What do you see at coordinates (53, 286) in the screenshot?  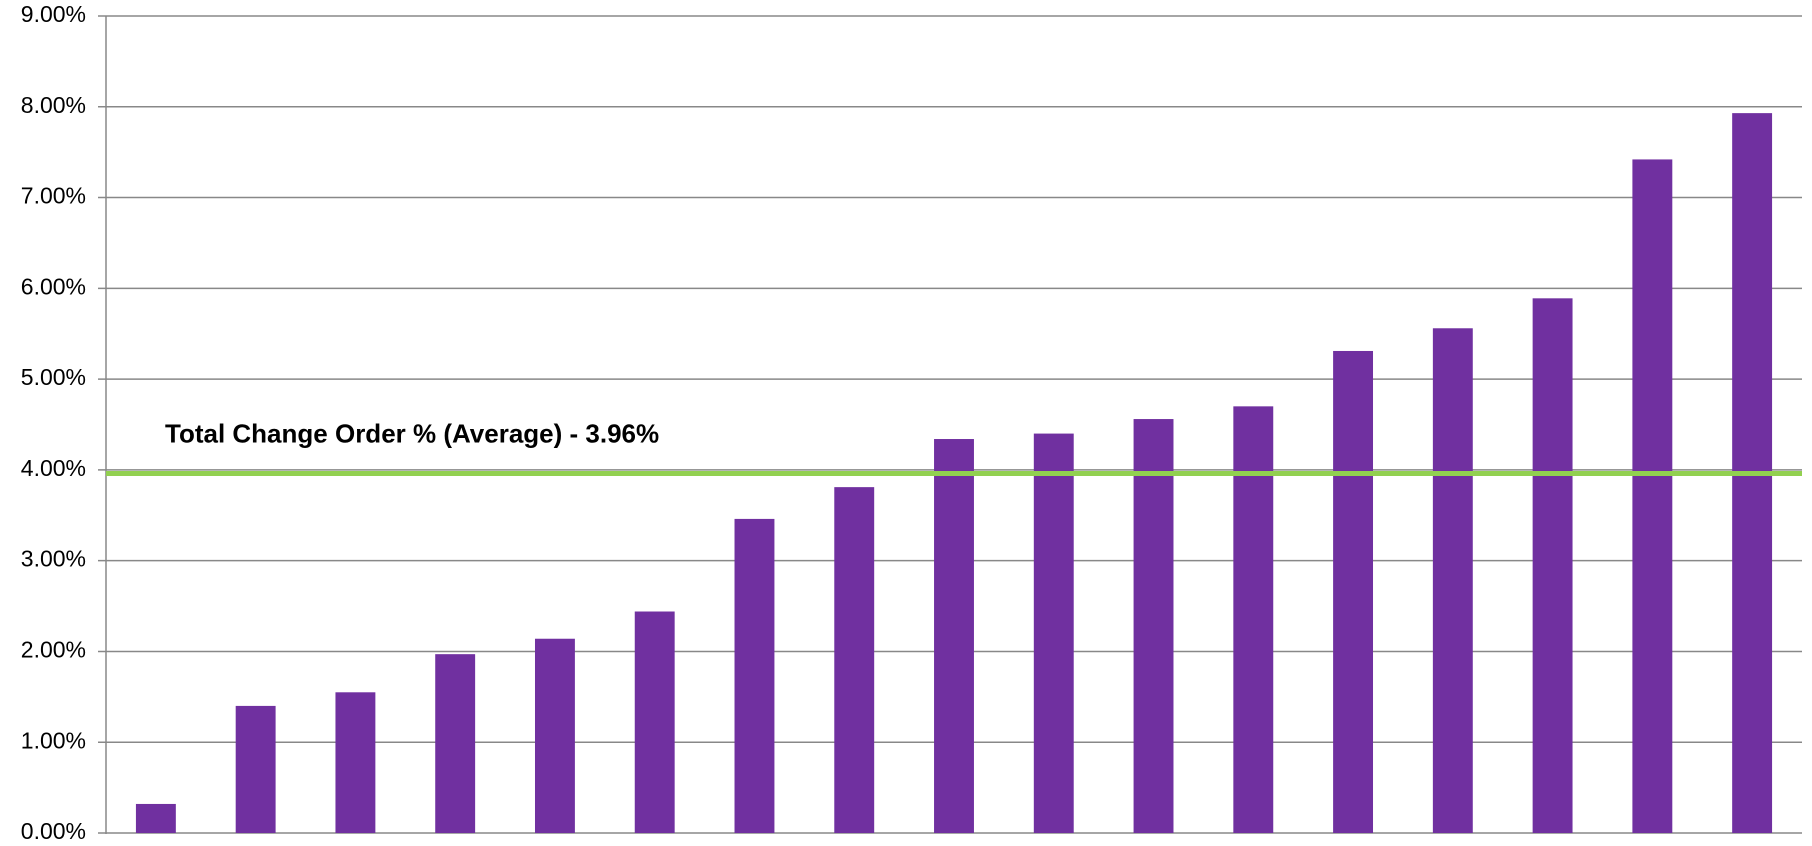 I see `y-tick-label: 6.00%` at bounding box center [53, 286].